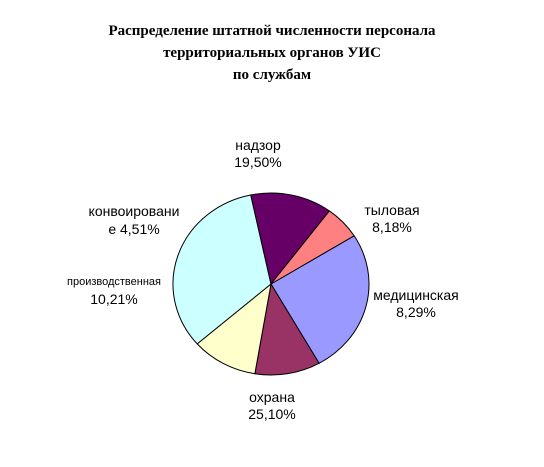 This screenshot has height=467, width=544. I want to click on slice-label-2-line-0: медицинская, so click(415, 295).